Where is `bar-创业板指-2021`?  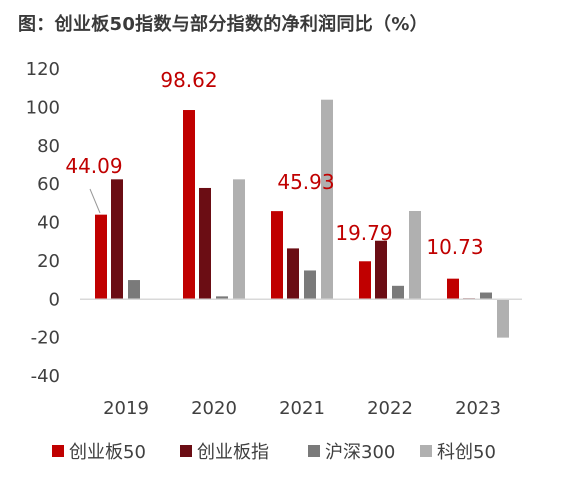
bar-创业板指-2021 is located at coordinates (293, 274).